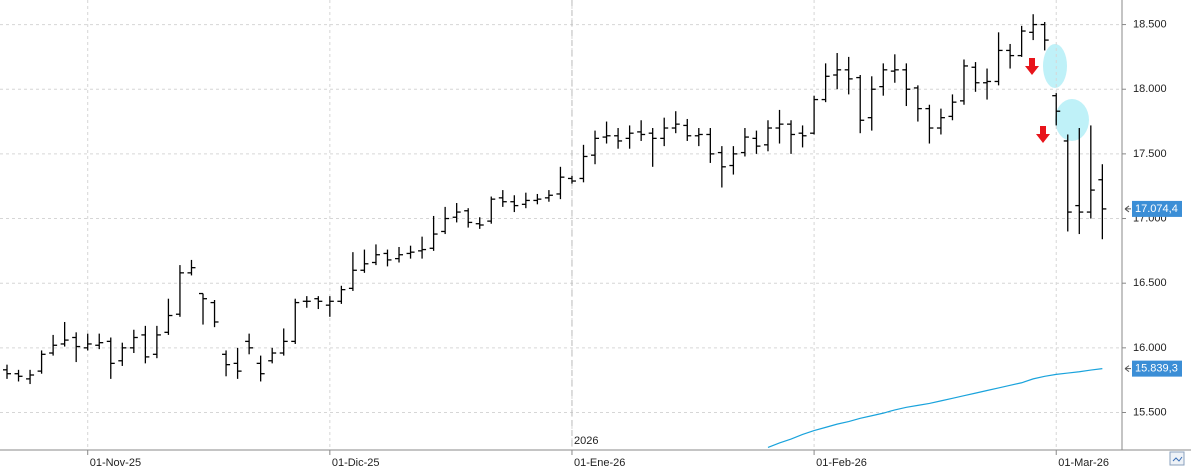 The image size is (1191, 471). What do you see at coordinates (1083, 463) in the screenshot?
I see `x-tick-label: 01-Mar-26` at bounding box center [1083, 463].